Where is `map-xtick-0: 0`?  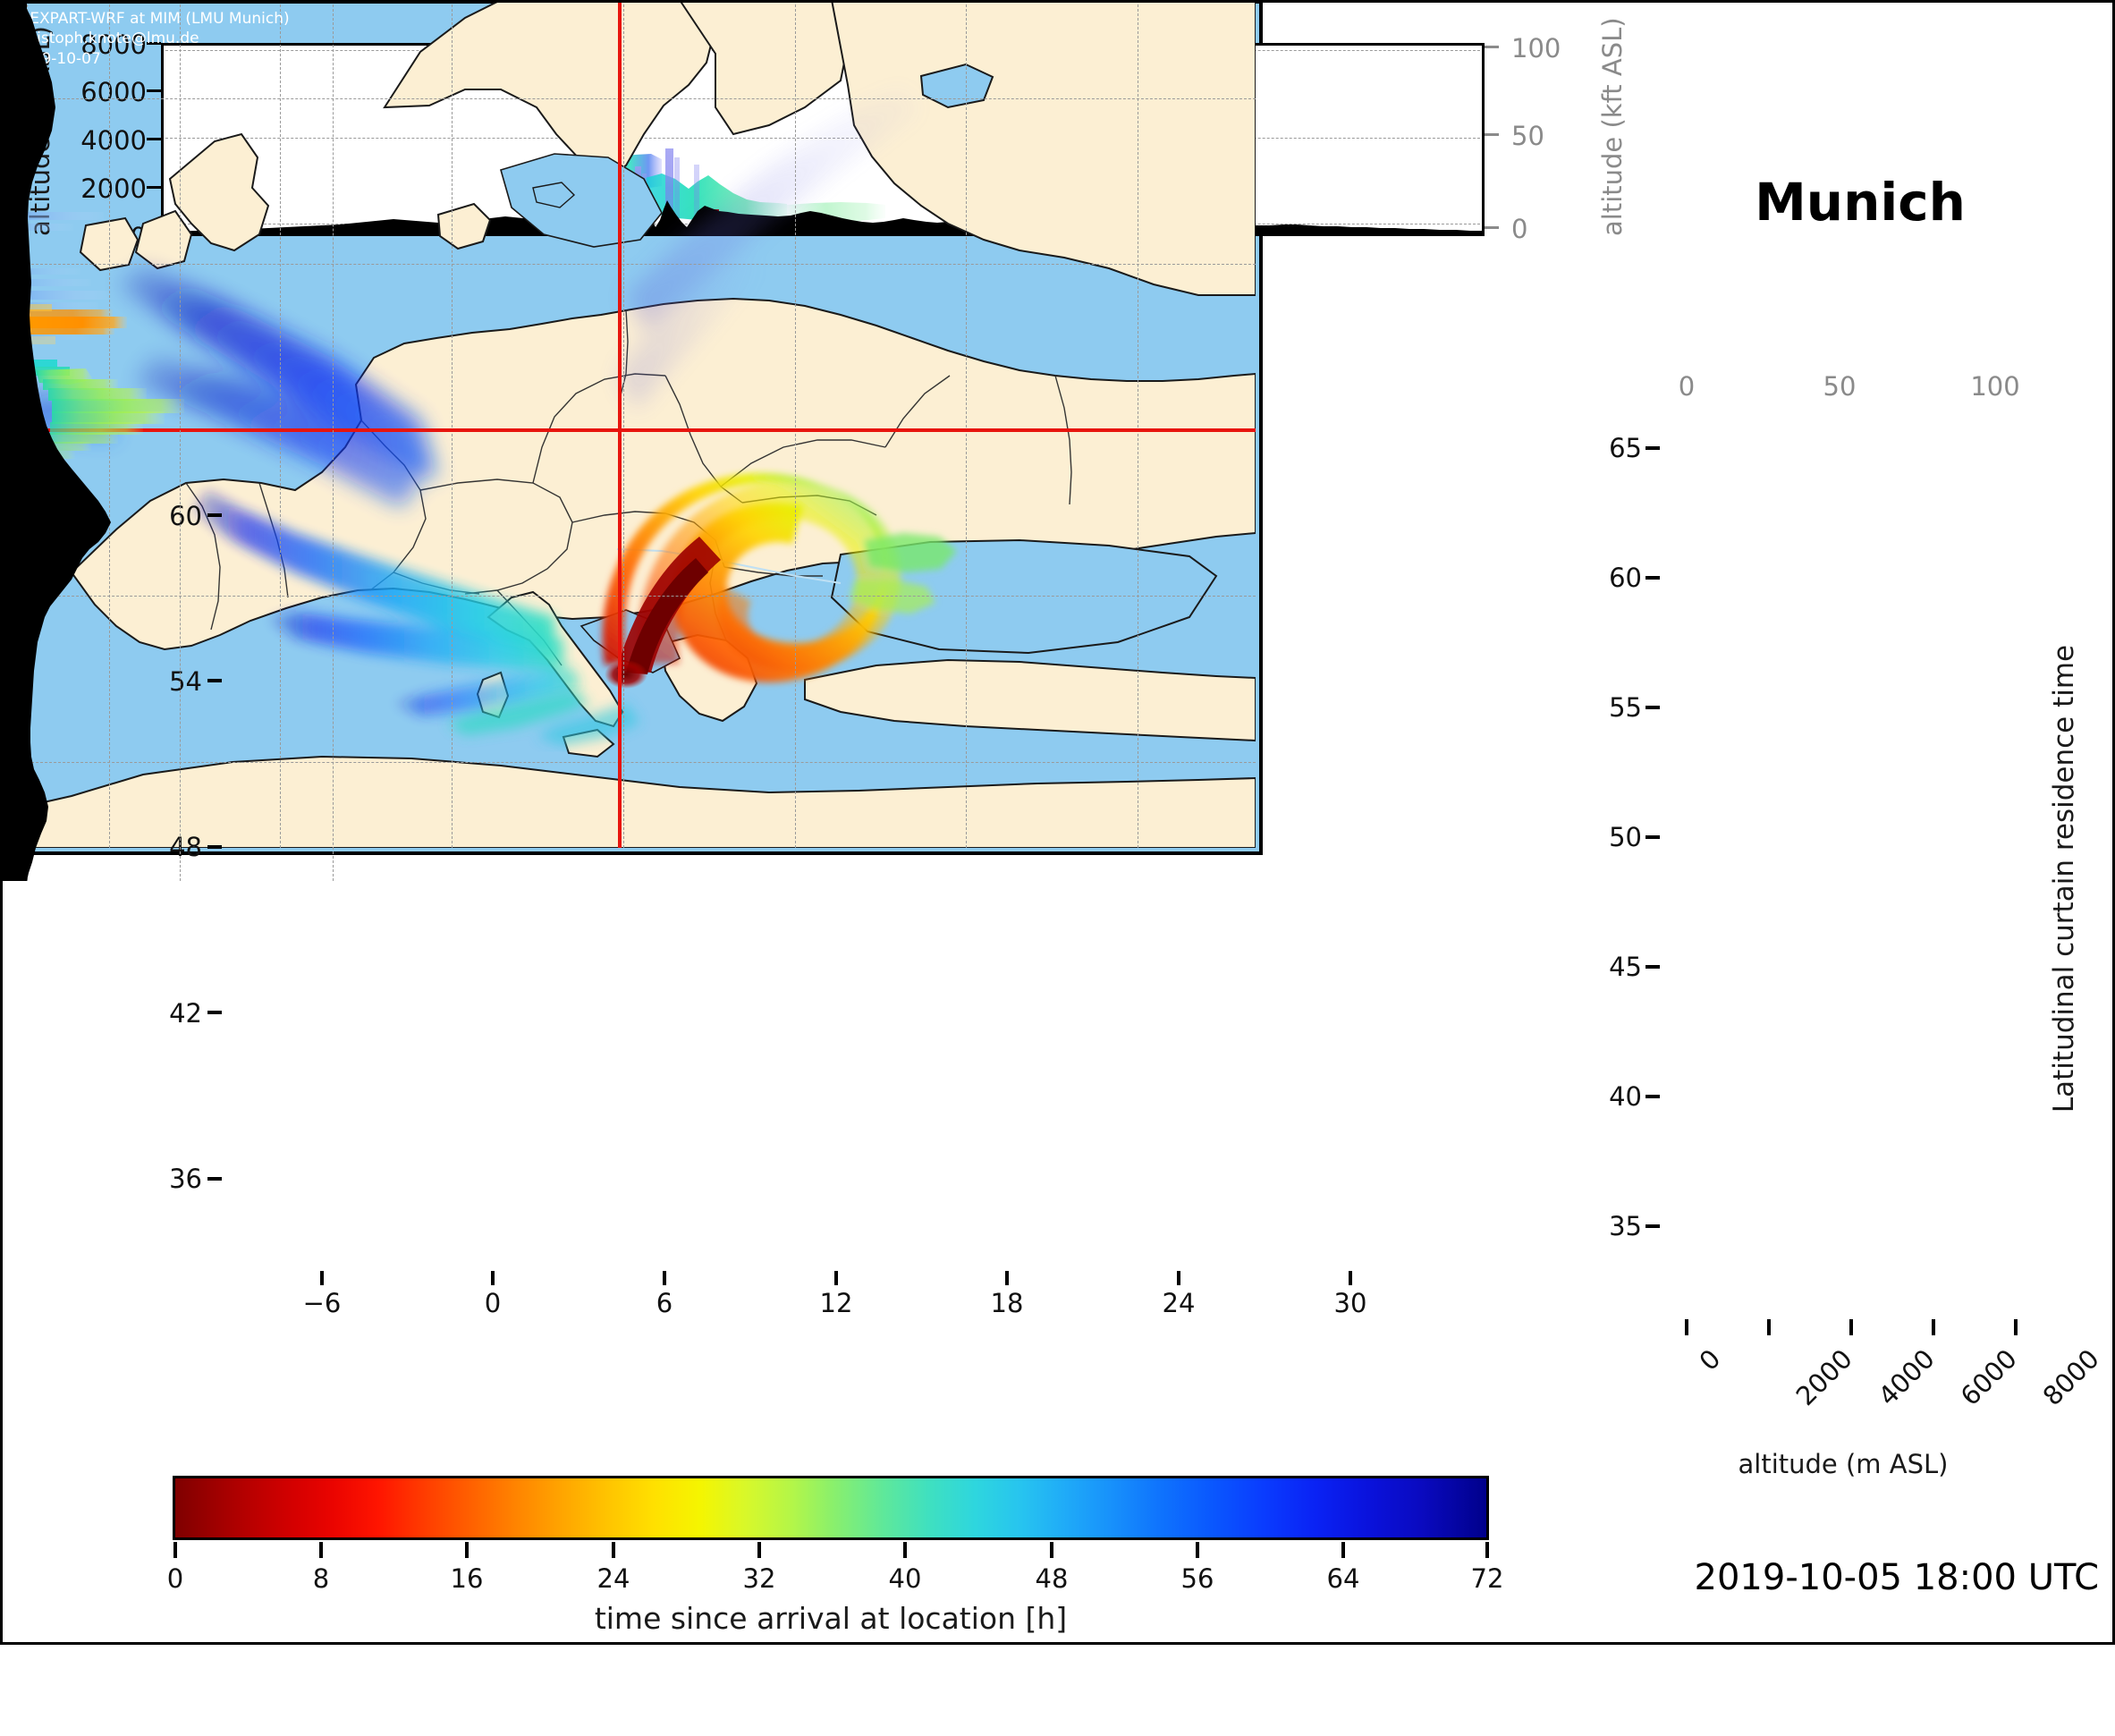 map-xtick-0: 0 is located at coordinates (493, 1303).